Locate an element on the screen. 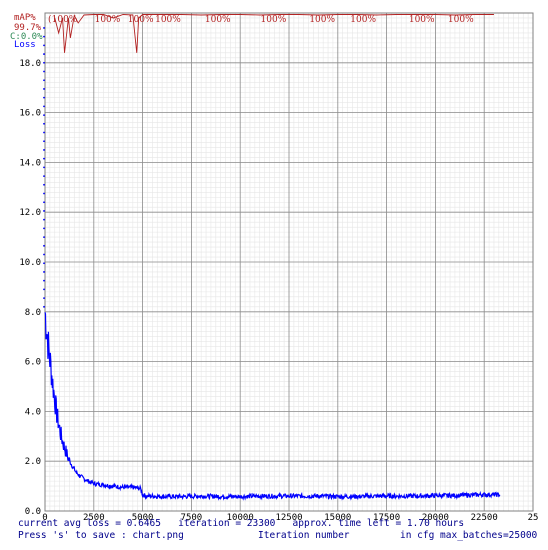  max-batches-label: in cfg max_batches=25000 is located at coordinates (469, 535).